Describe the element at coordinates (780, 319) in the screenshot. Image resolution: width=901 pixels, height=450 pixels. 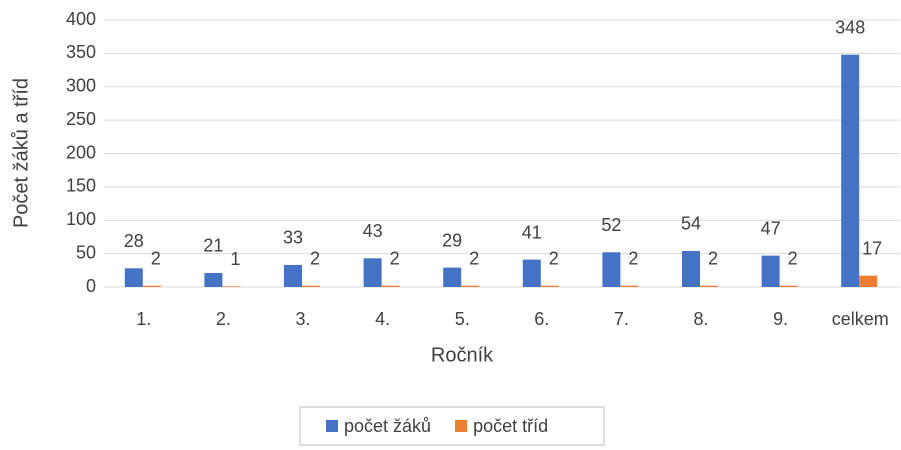
I see `x-tick-label: 9.` at that location.